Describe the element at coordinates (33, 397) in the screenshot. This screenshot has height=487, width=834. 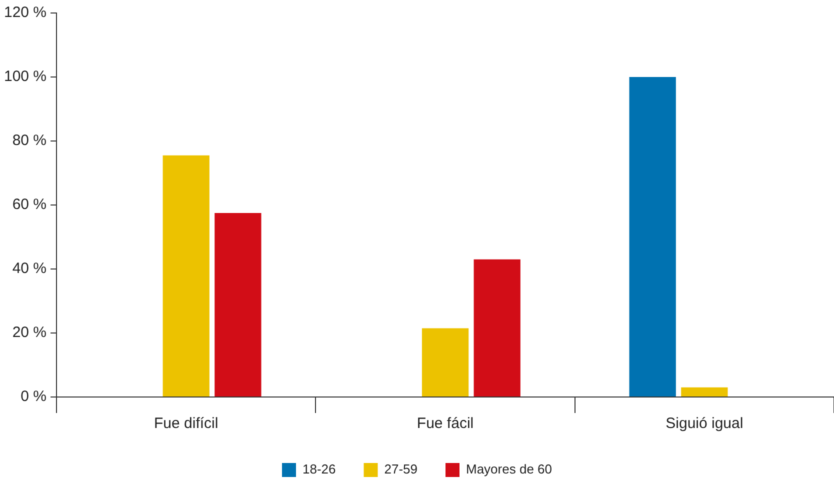
I see `y-tick-label: 0 %` at that location.